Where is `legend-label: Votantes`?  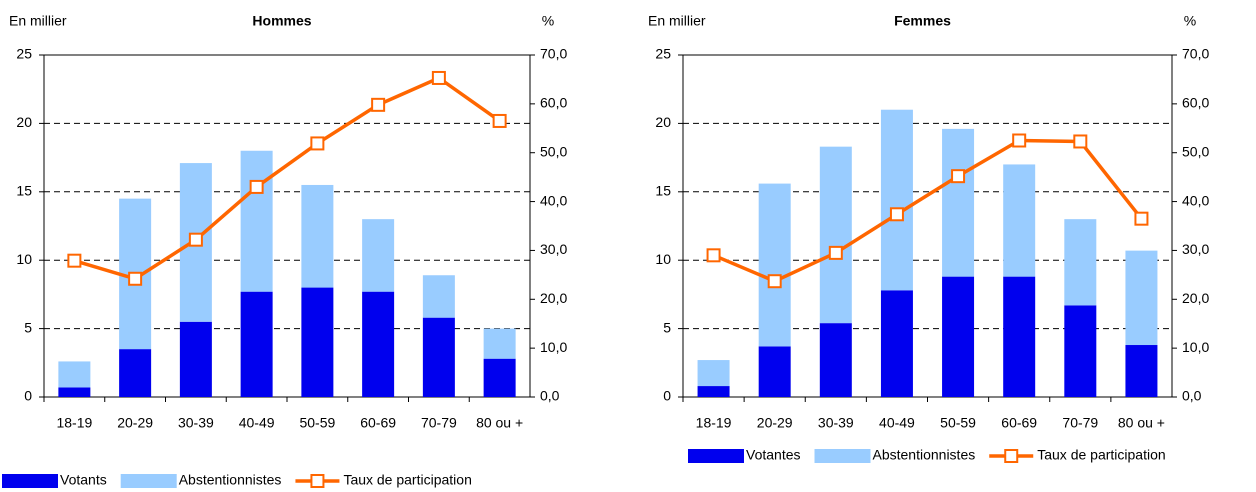
legend-label: Votantes is located at coordinates (773, 455).